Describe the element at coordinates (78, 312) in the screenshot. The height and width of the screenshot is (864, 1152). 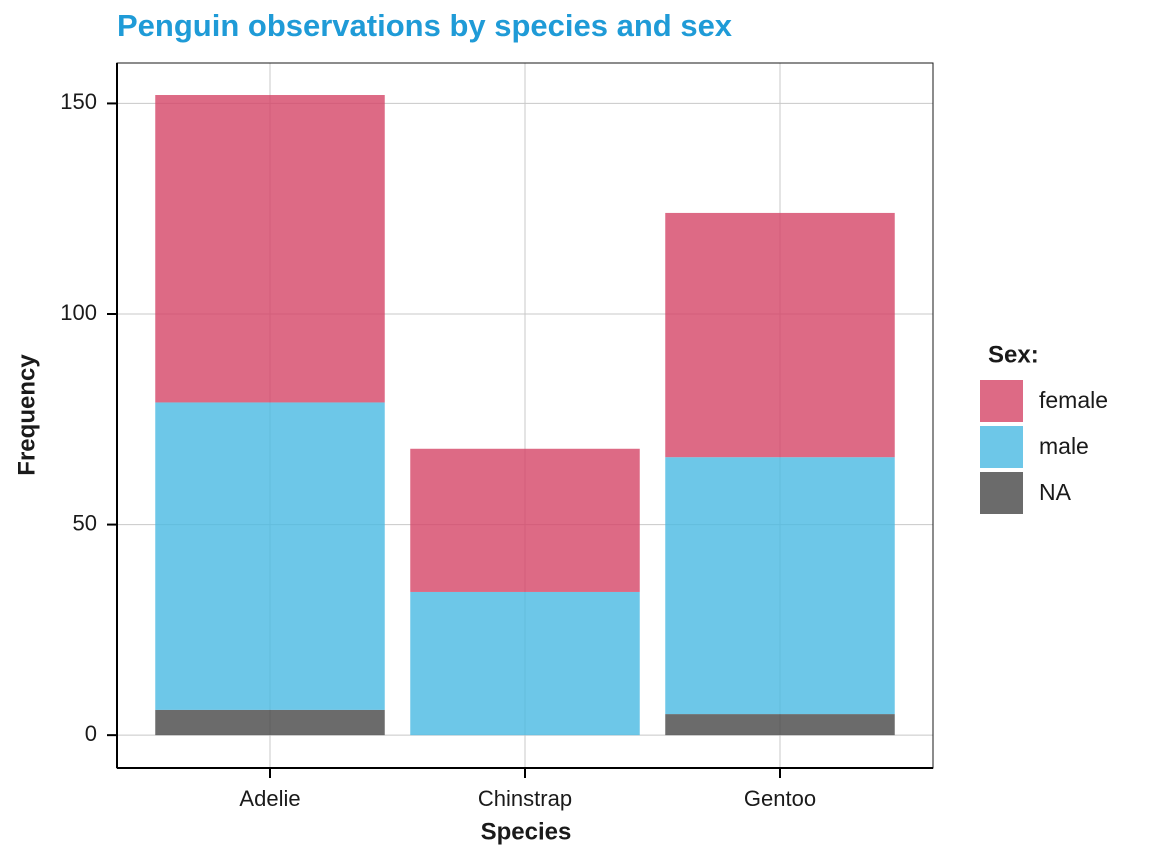
I see `y-tick-label: 100` at that location.